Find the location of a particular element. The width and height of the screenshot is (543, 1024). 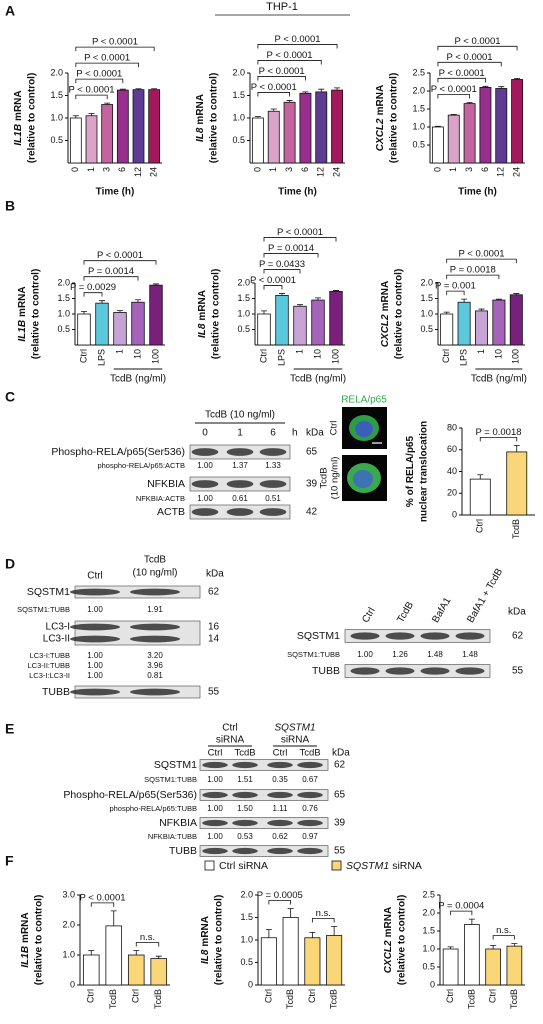

panel-label: E is located at coordinates (9, 729).